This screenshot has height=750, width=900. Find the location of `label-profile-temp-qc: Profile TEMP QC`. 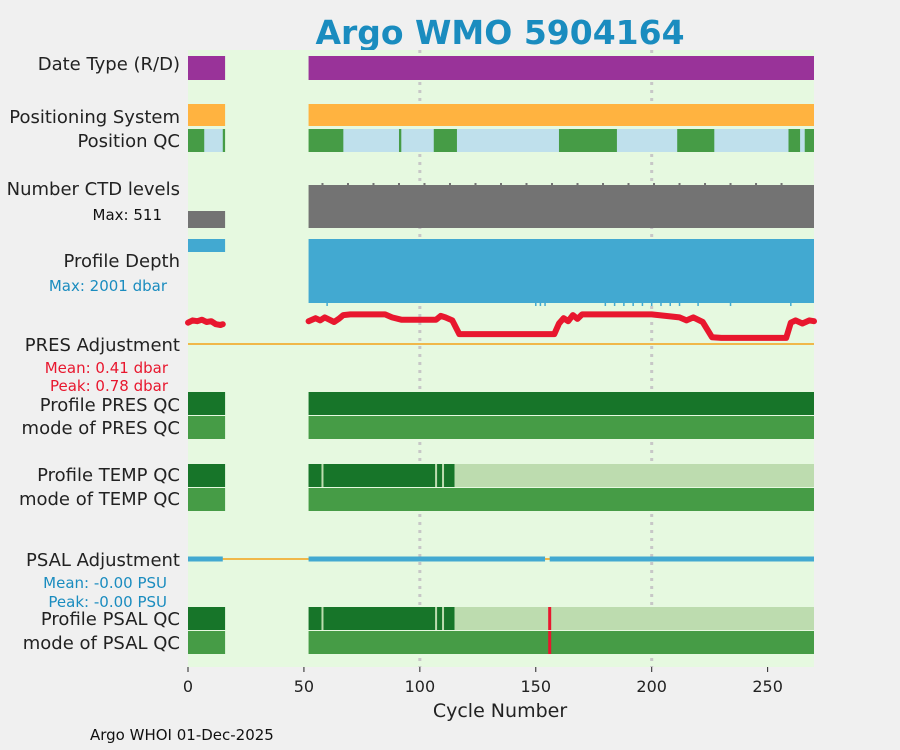

label-profile-temp-qc: Profile TEMP QC is located at coordinates (108, 475).